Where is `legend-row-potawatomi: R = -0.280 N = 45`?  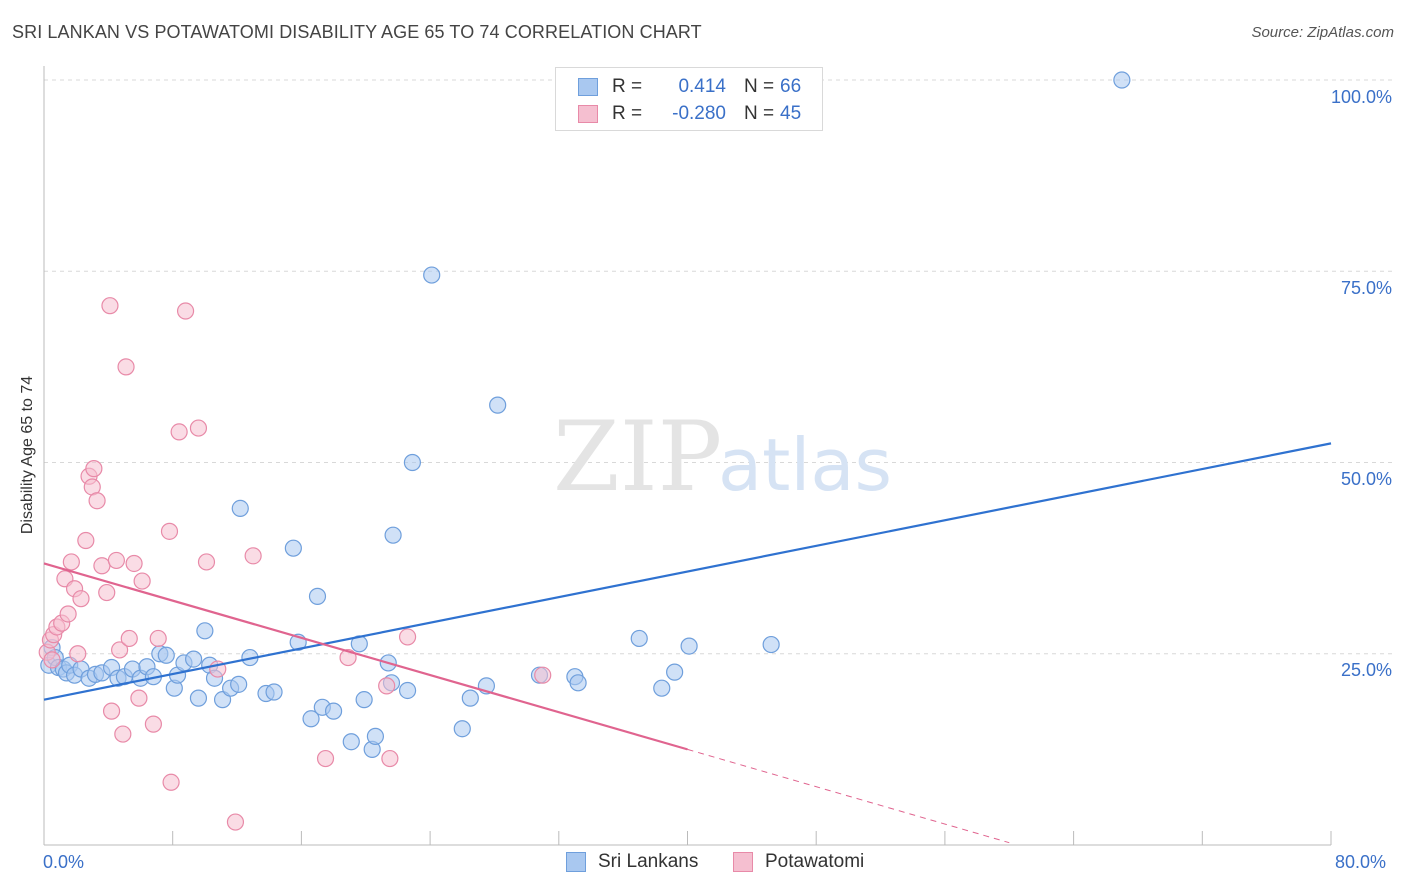
legend-row-potawatomi: R = -0.280 N = 45 is located at coordinates (689, 114).